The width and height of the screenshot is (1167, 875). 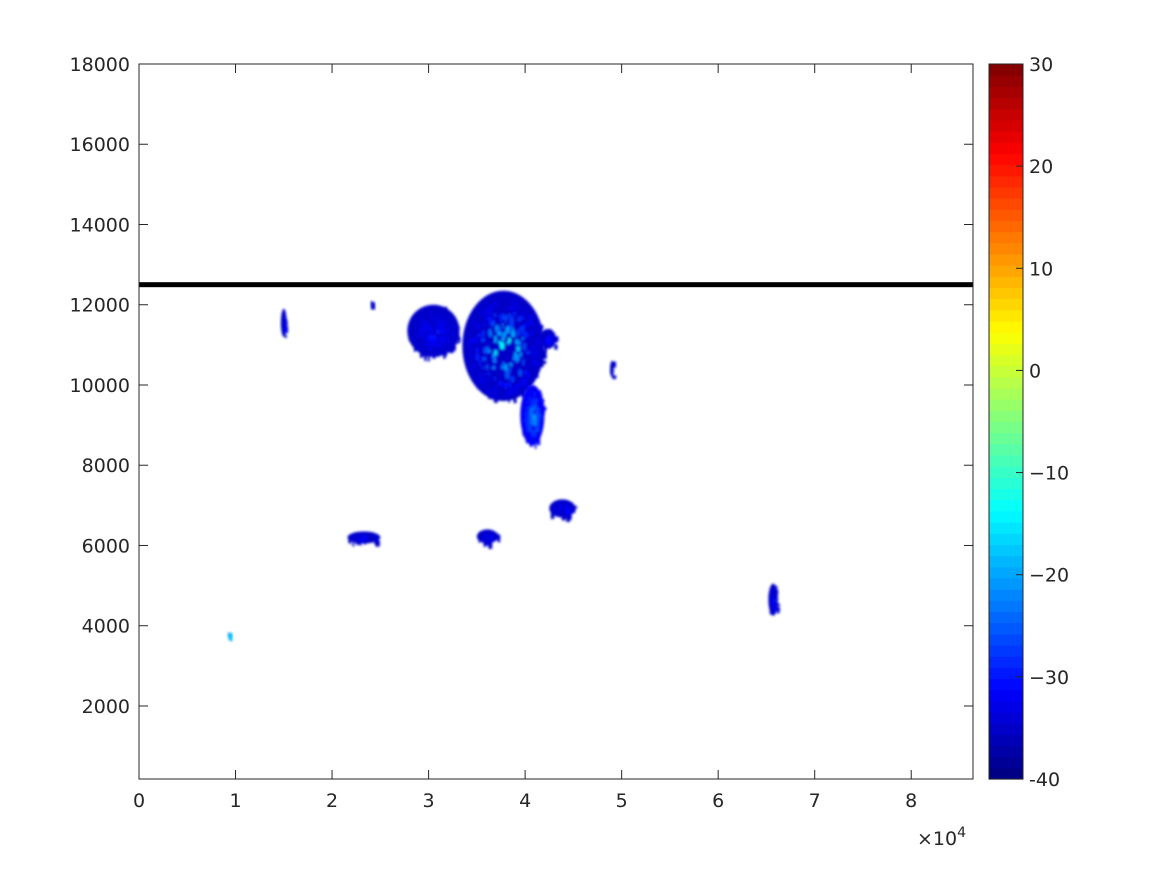 I want to click on y-tick-label: 6000, so click(x=106, y=546).